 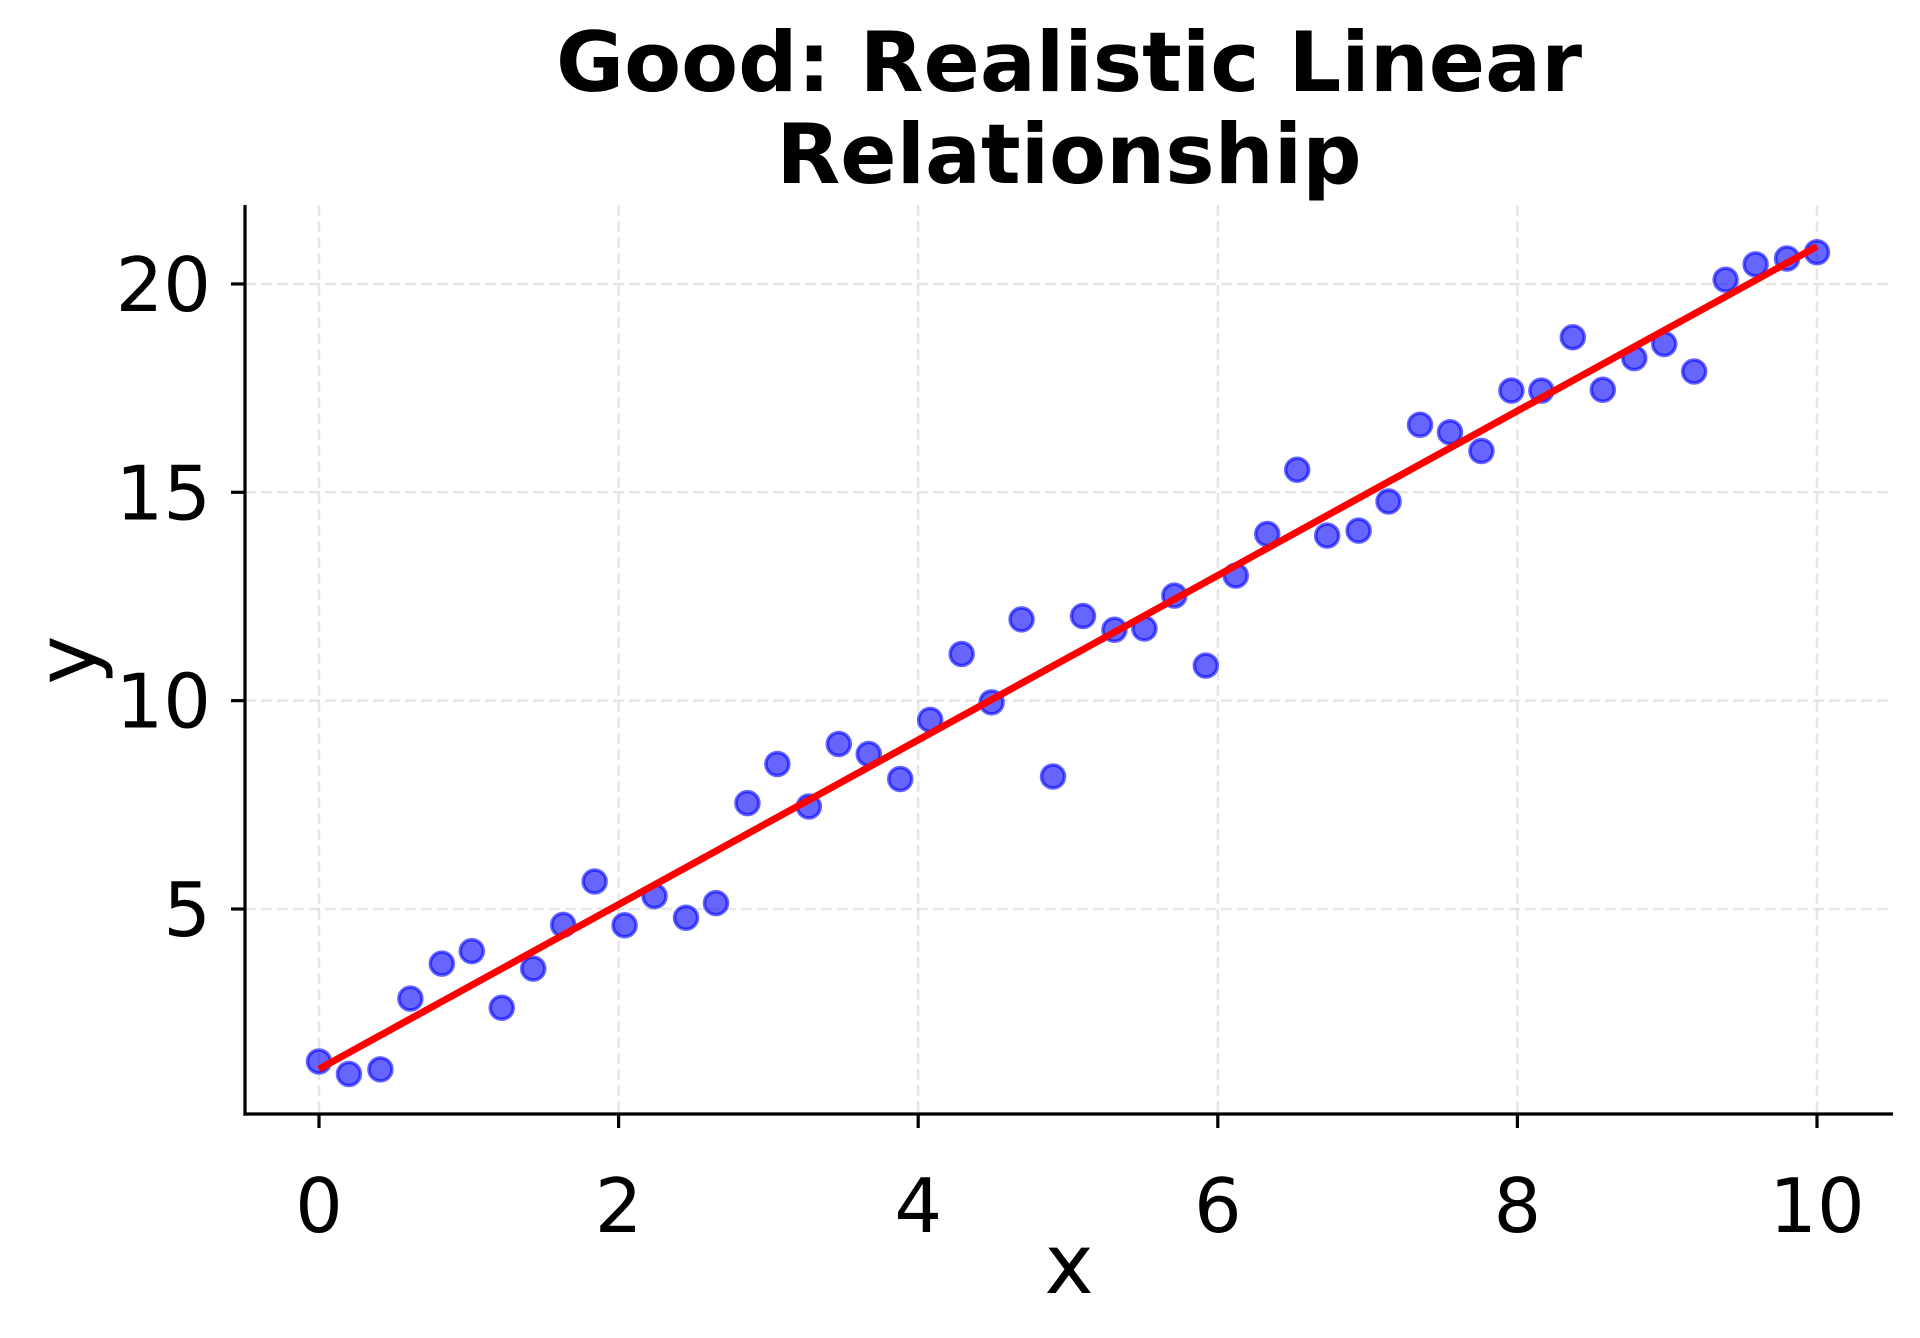 I want to click on x-tick-label: 4, so click(x=918, y=1206).